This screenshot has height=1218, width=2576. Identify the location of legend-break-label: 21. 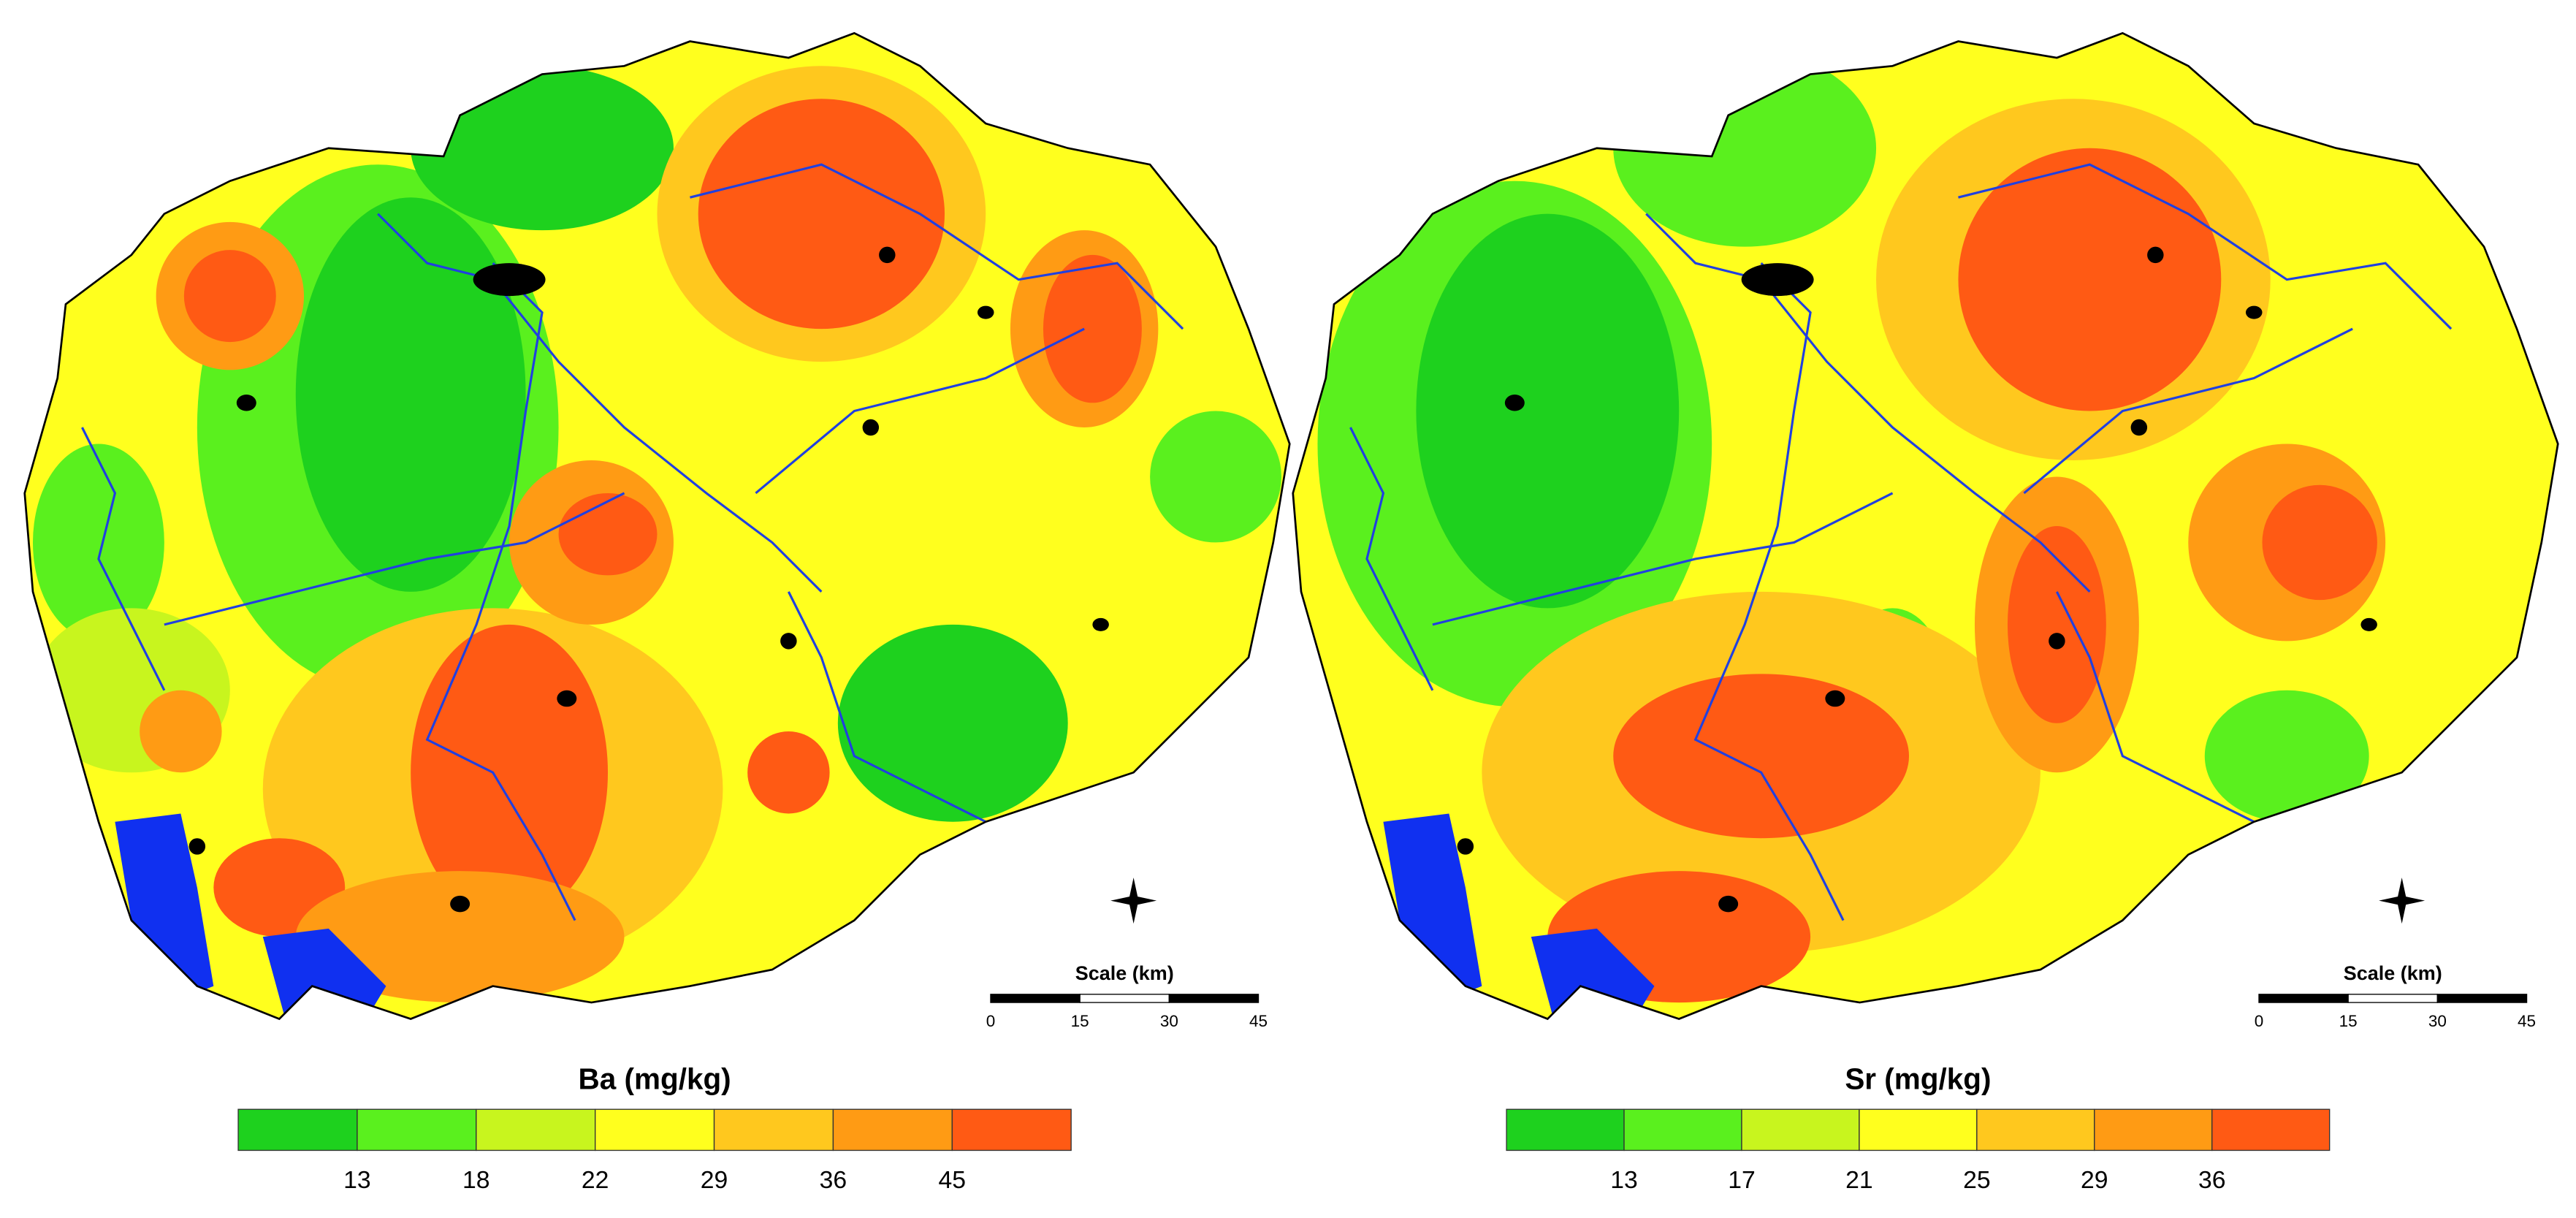
(1859, 1180).